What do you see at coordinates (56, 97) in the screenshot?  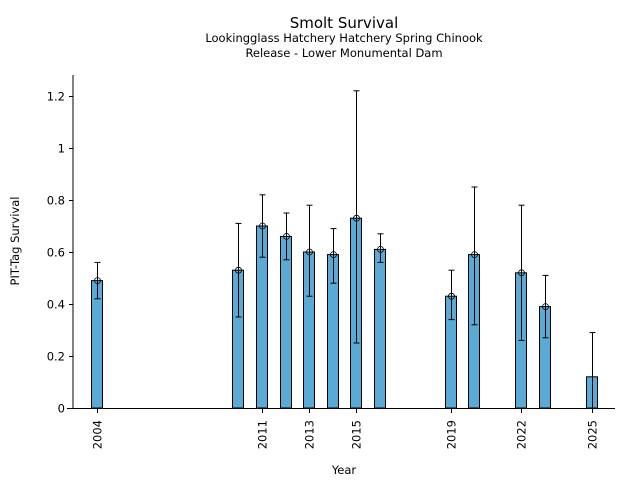 I see `y-tick-label: 1.2` at bounding box center [56, 97].